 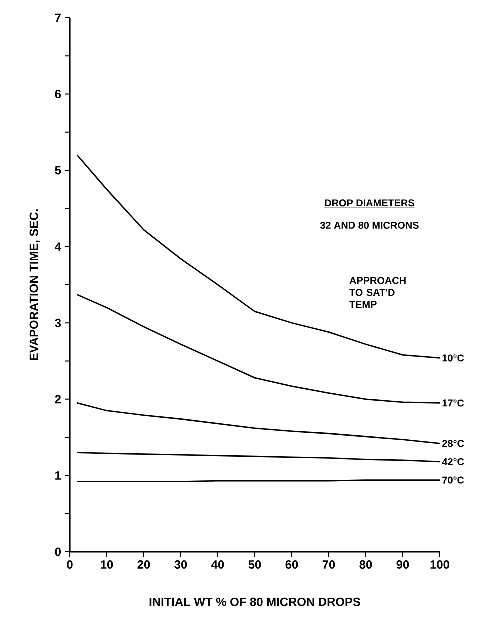 What do you see at coordinates (59, 476) in the screenshot?
I see `y-tick-label: 1` at bounding box center [59, 476].